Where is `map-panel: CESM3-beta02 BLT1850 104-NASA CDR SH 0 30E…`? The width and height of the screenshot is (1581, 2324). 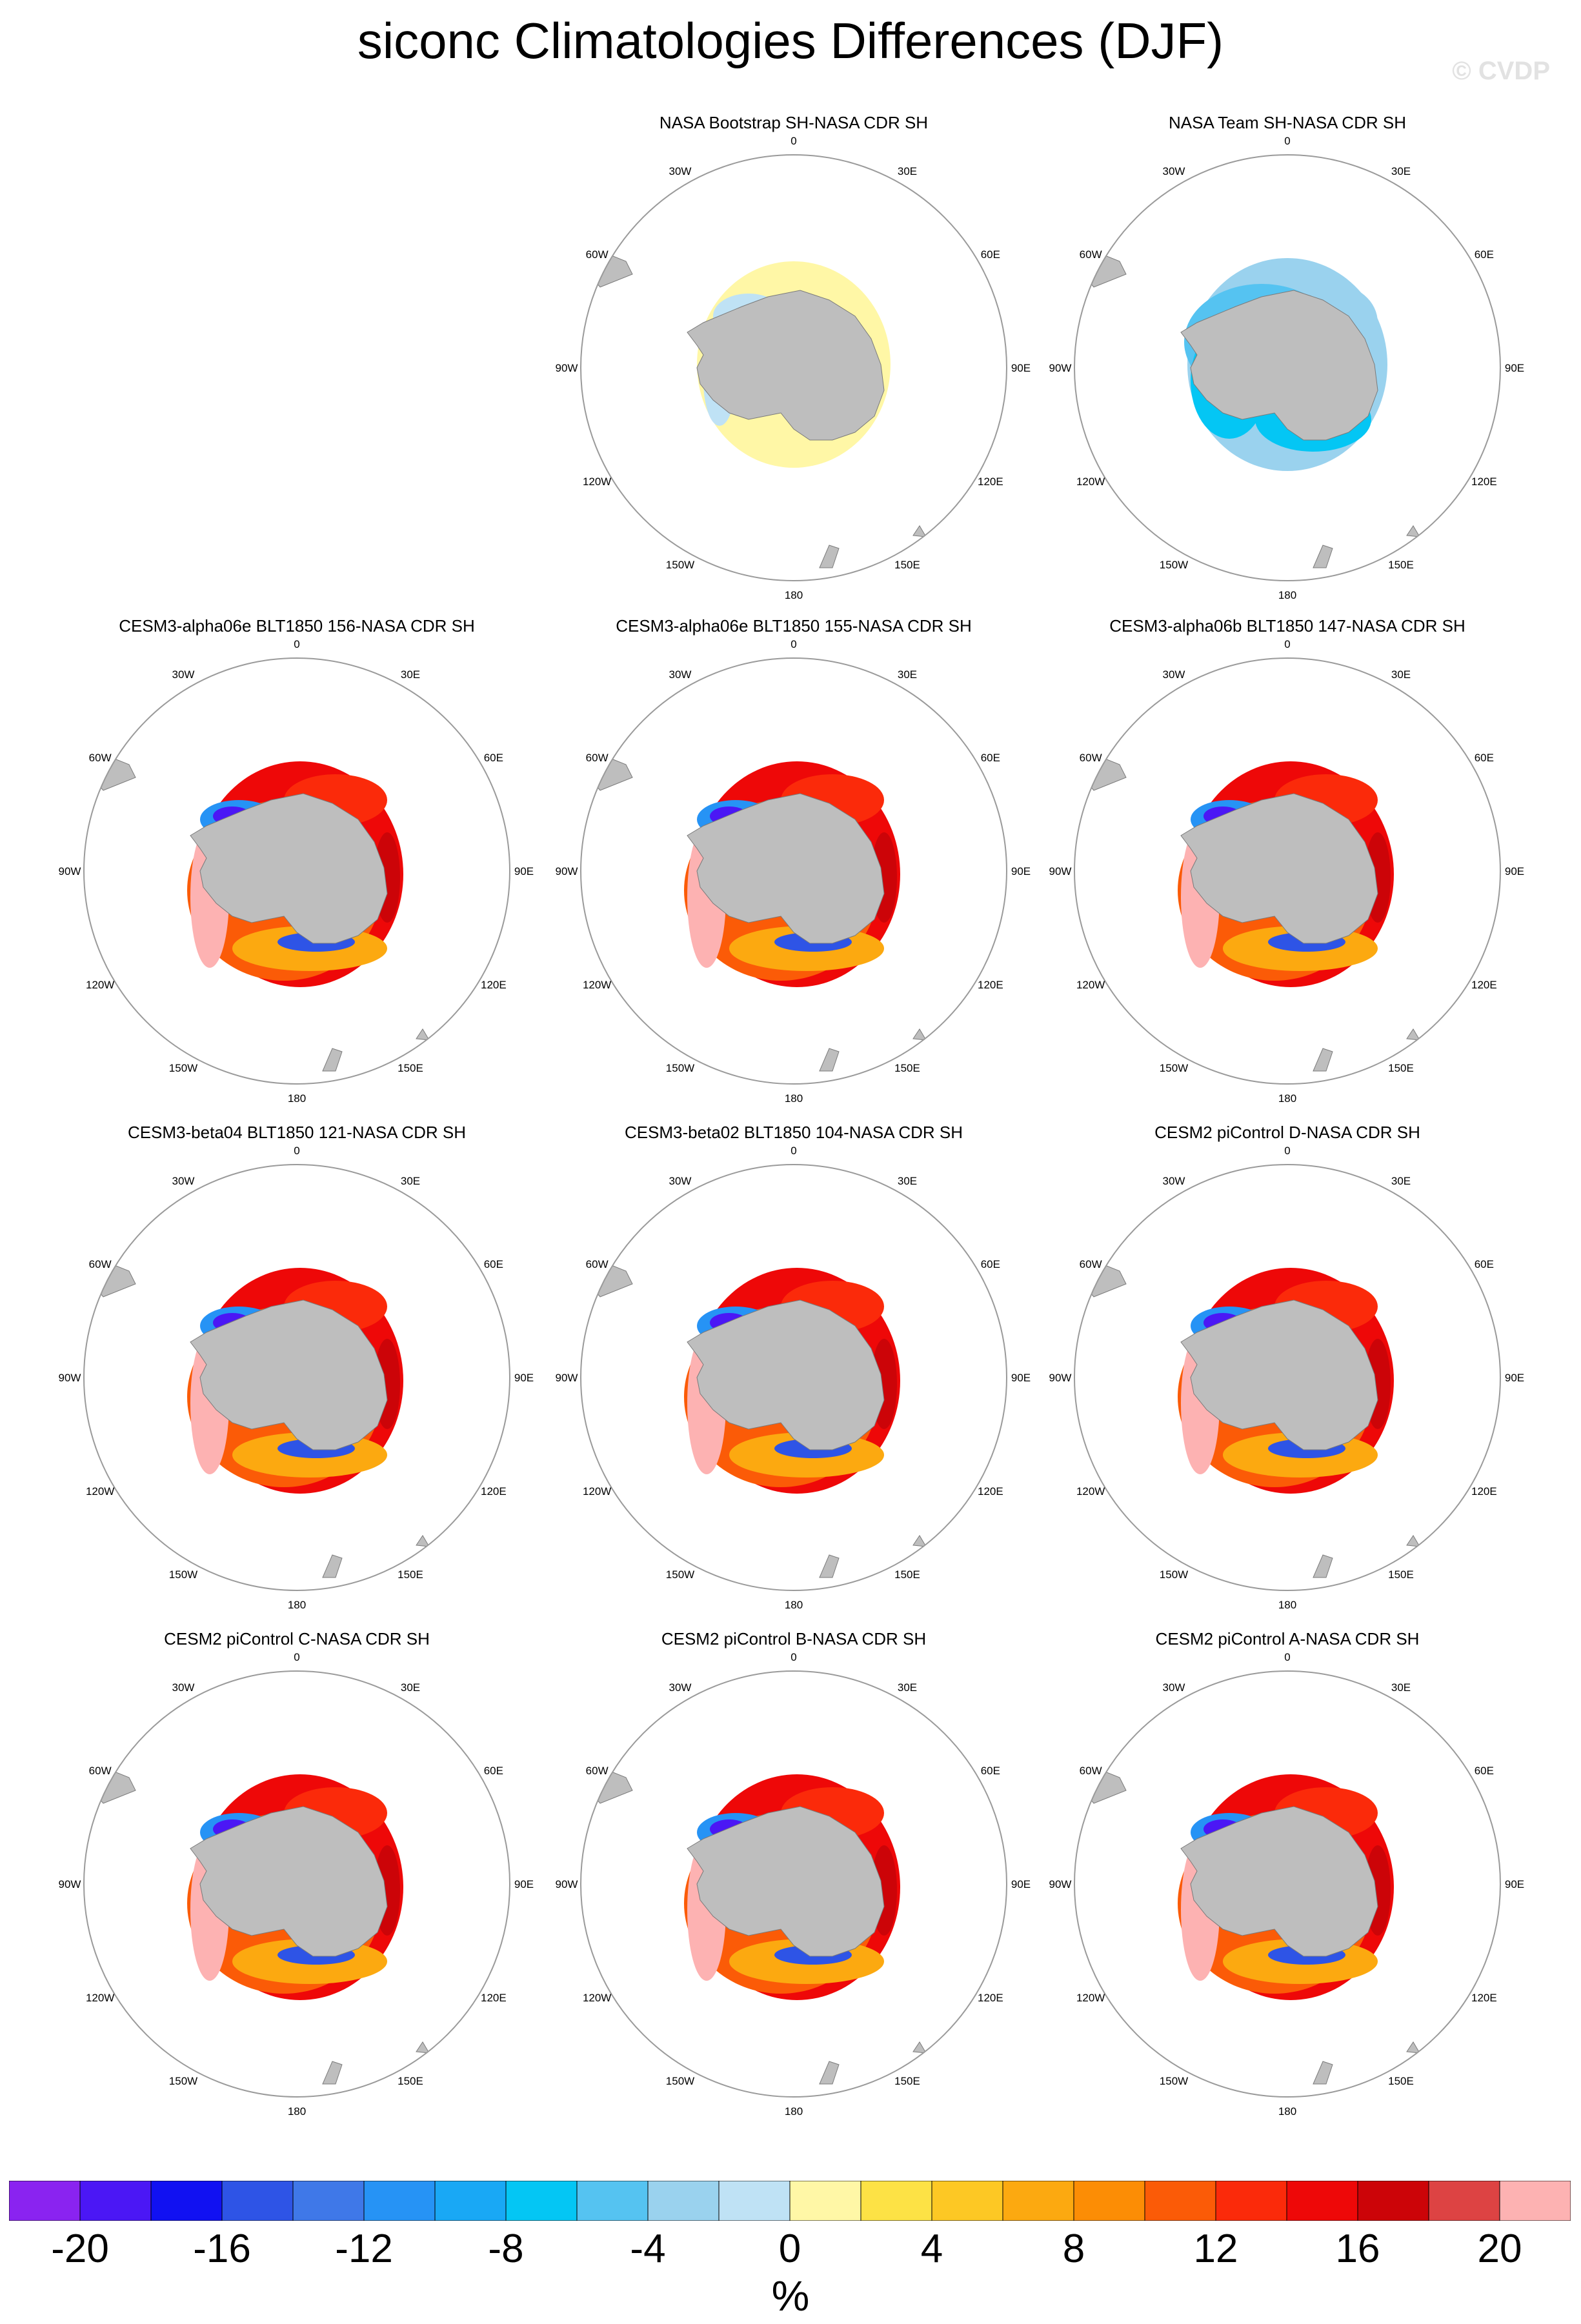
map-panel: CESM3-beta02 BLT1850 104-NASA CDR SH 0 30E… is located at coordinates (793, 1368).